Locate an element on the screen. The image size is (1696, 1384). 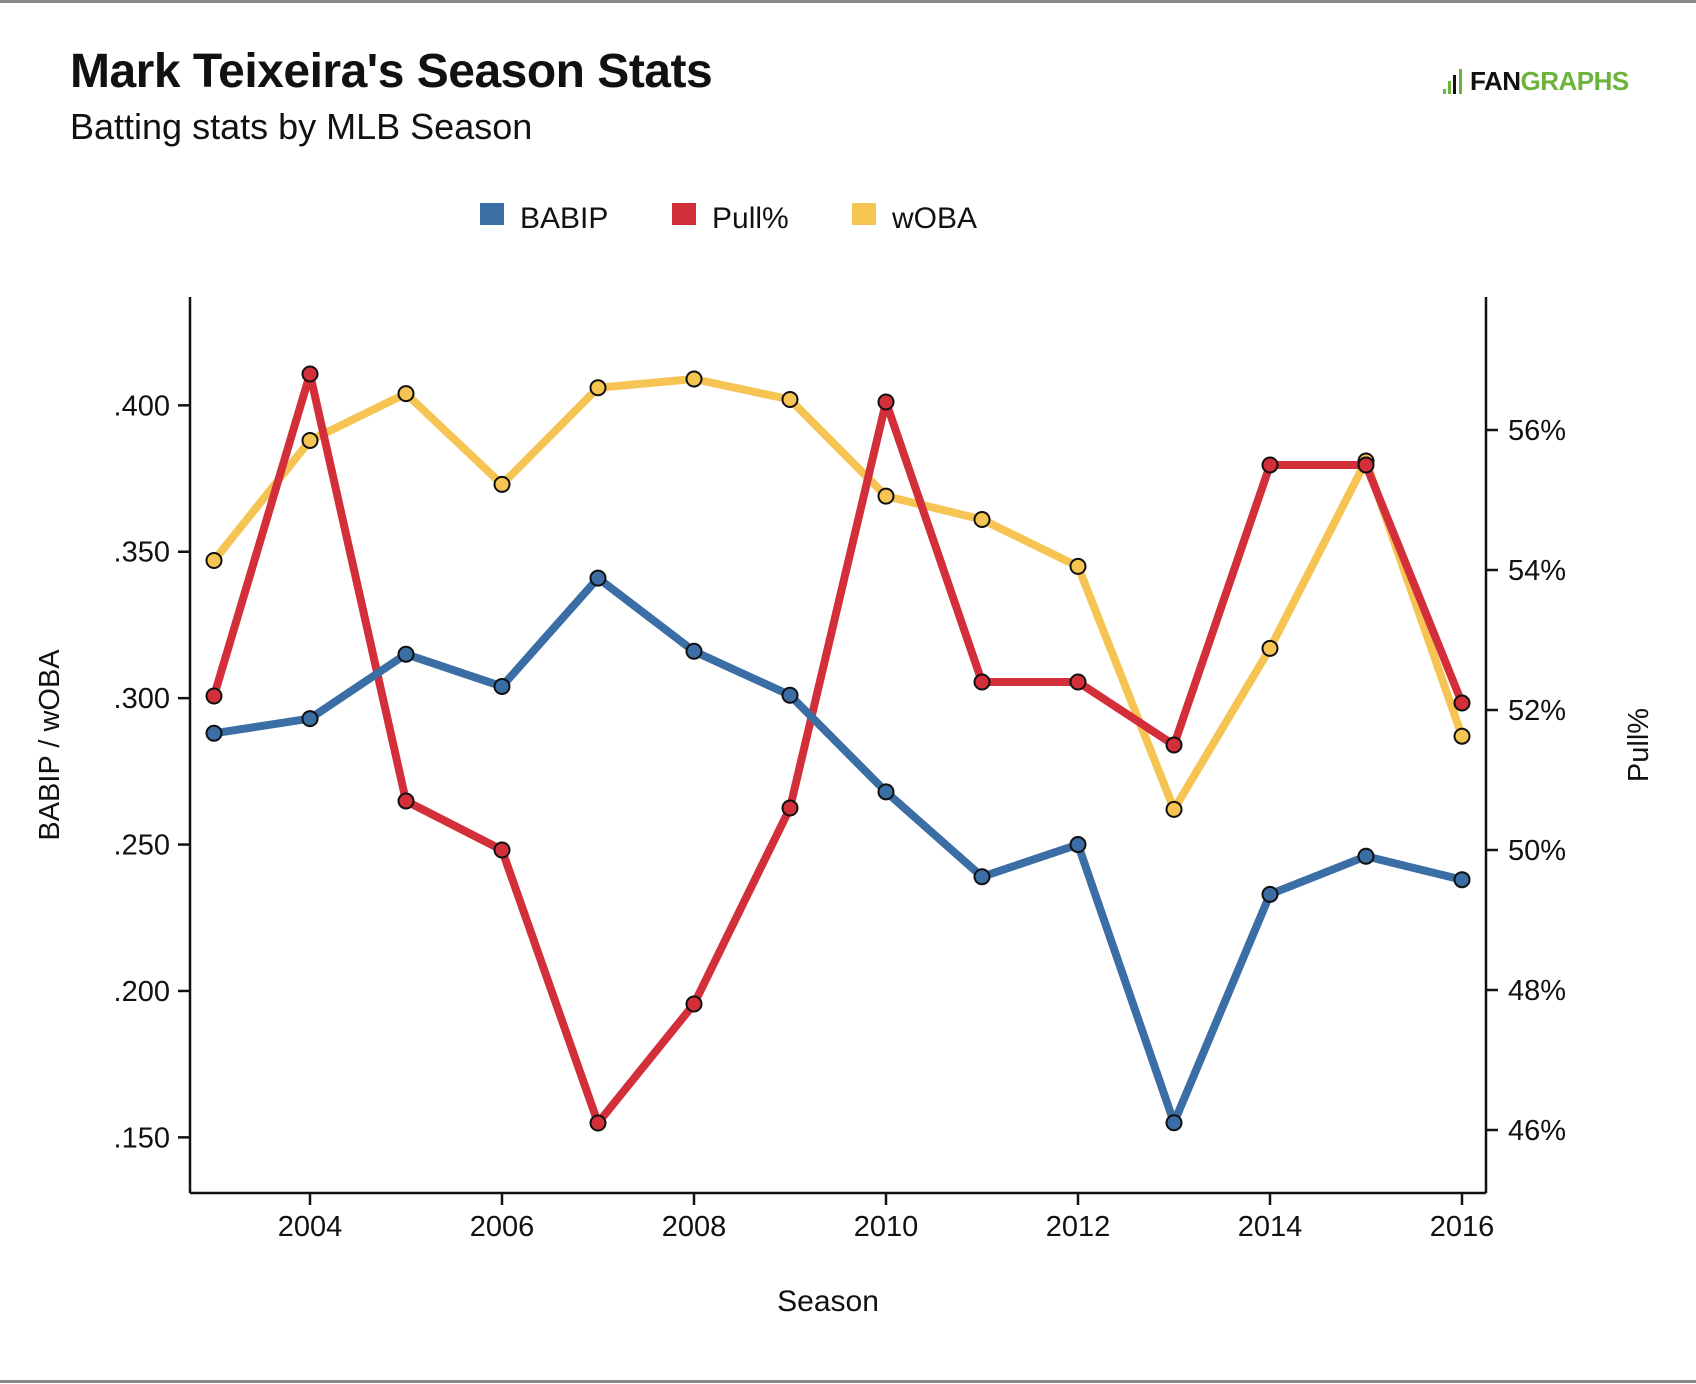
y-tick-label: .350 is located at coordinates (142, 553).